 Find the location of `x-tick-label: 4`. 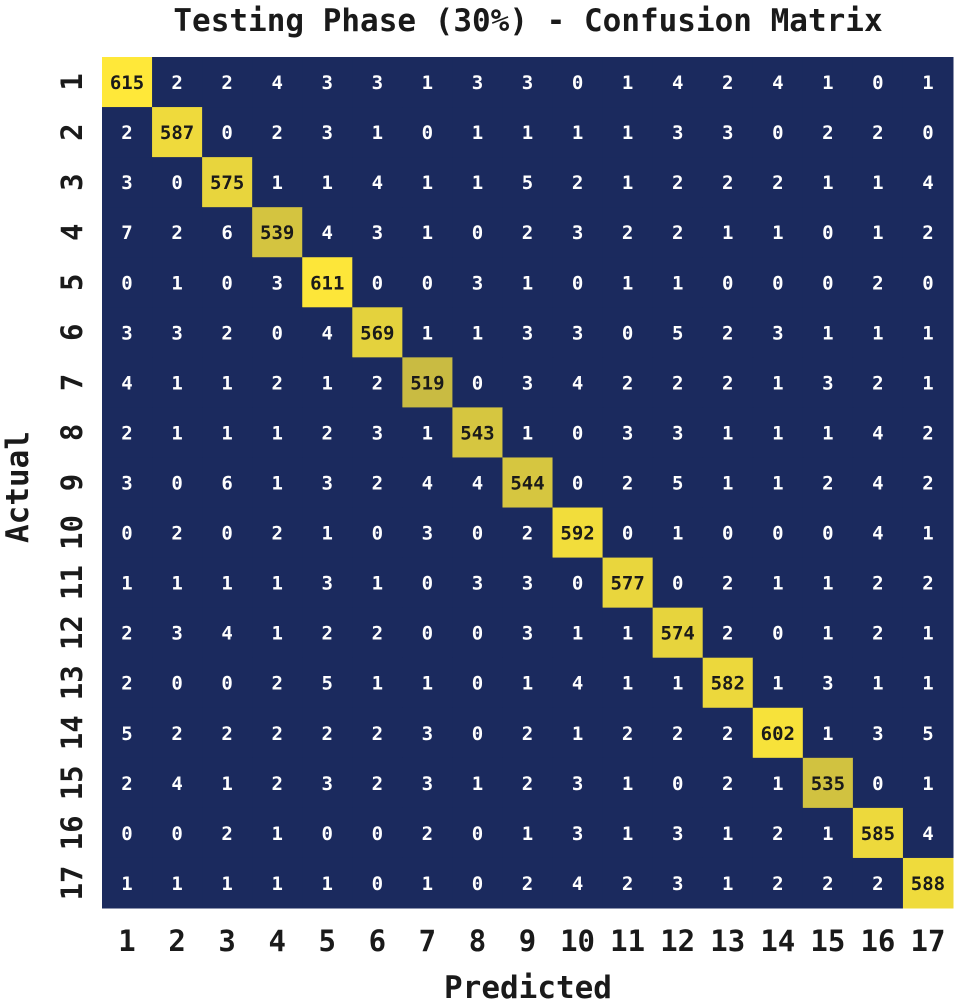

x-tick-label: 4 is located at coordinates (276, 941).